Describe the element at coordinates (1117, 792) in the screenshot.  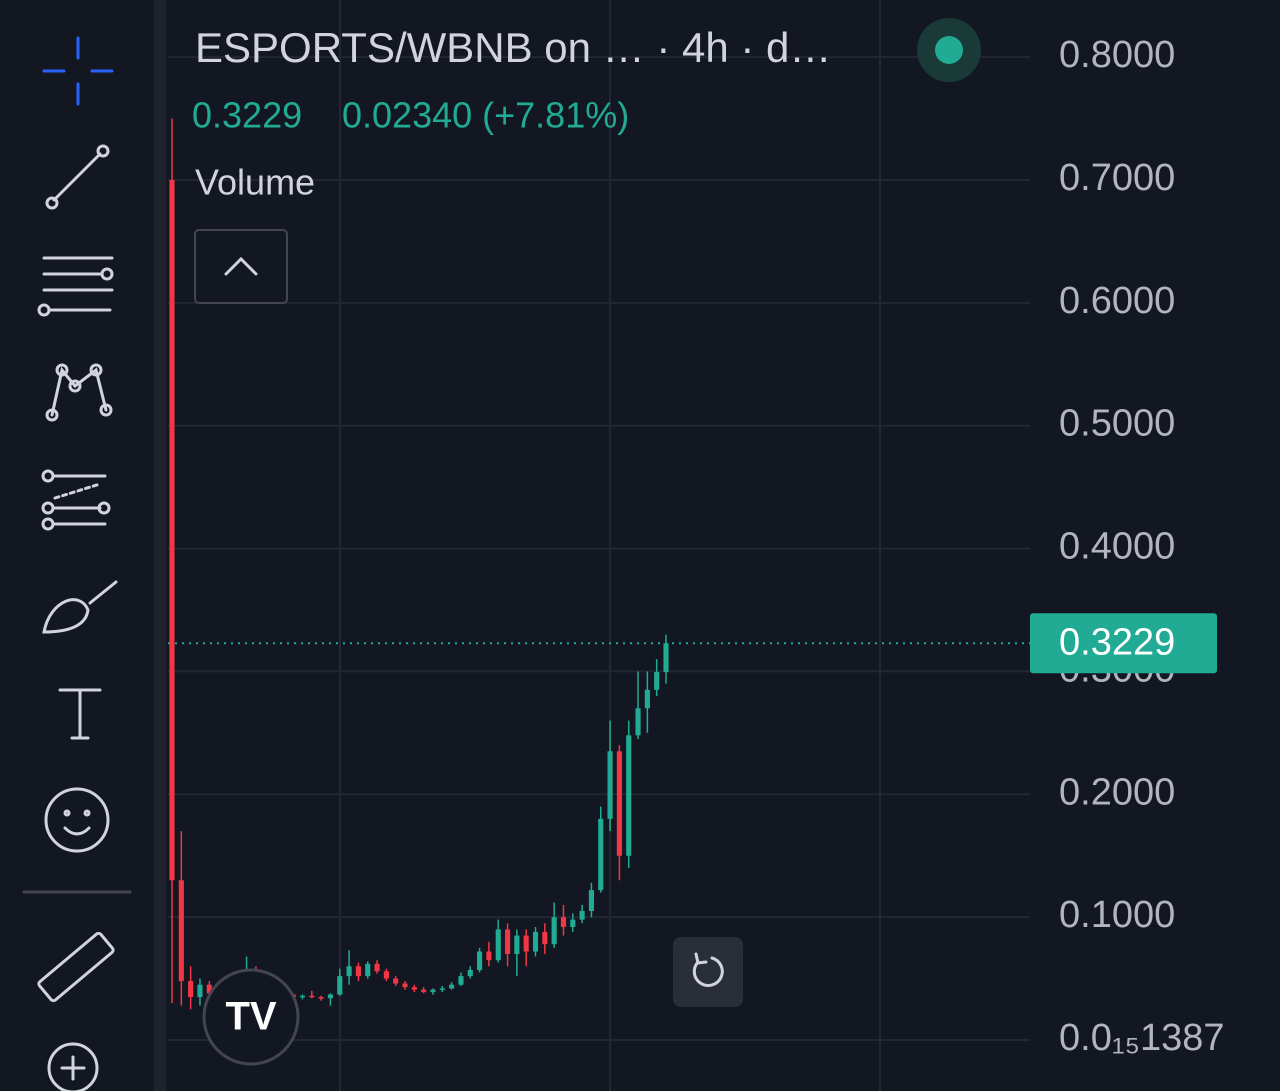
I see `y-tick-label: 0.2000` at that location.